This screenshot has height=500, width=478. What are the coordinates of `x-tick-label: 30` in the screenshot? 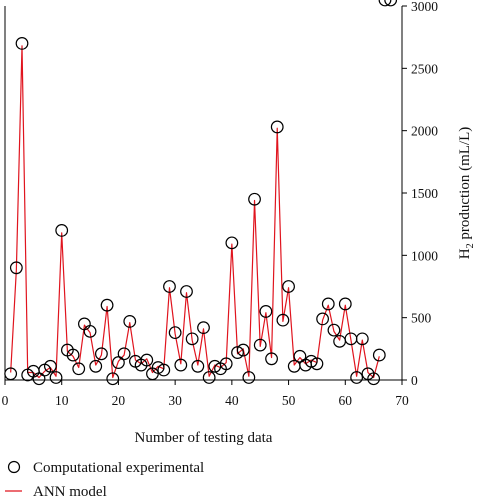 It's located at (175, 400).